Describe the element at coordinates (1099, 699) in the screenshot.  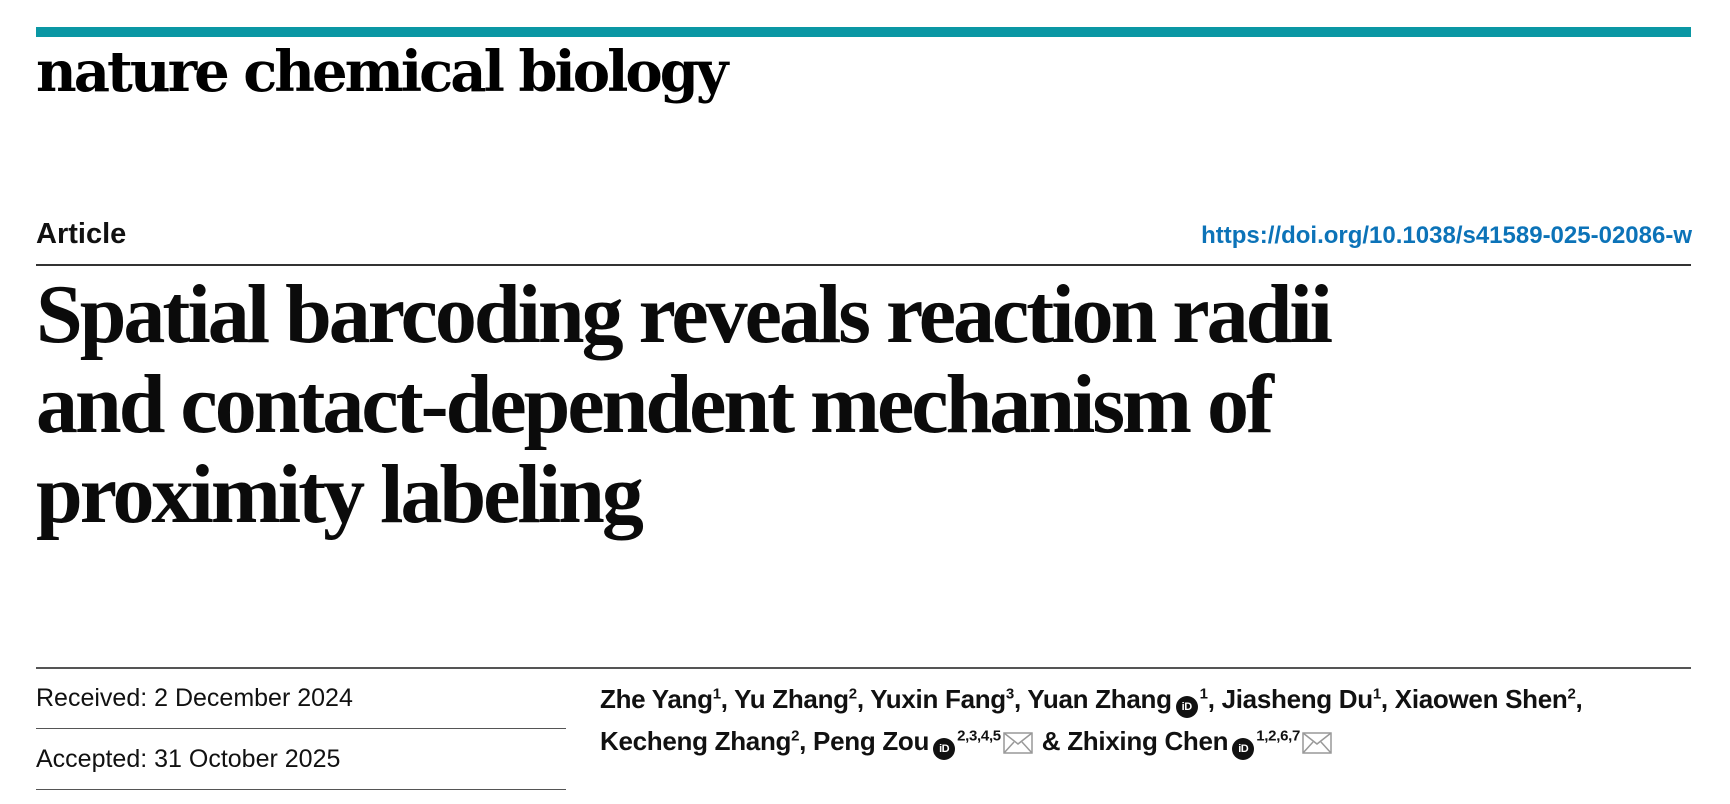
I see `author-name: Yuan Zhang` at that location.